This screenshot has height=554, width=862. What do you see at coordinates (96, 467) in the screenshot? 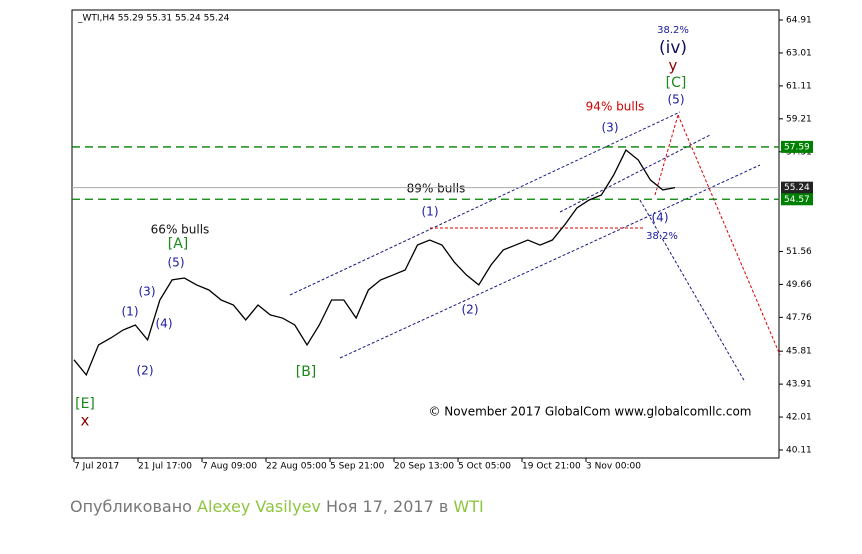
I see `x-tick-label: 7 Jul 2017` at bounding box center [96, 467].